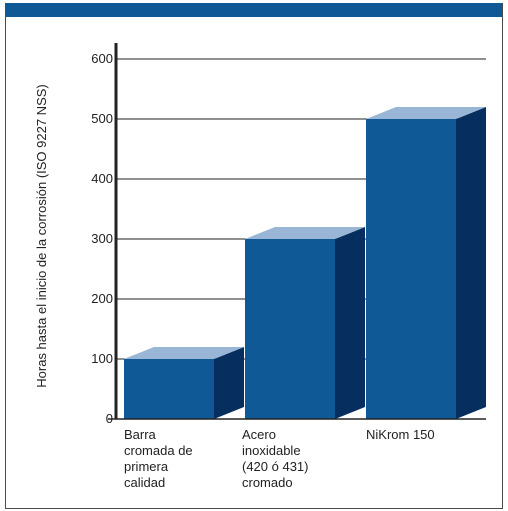 The image size is (508, 511). I want to click on header-bar, so click(254, 10).